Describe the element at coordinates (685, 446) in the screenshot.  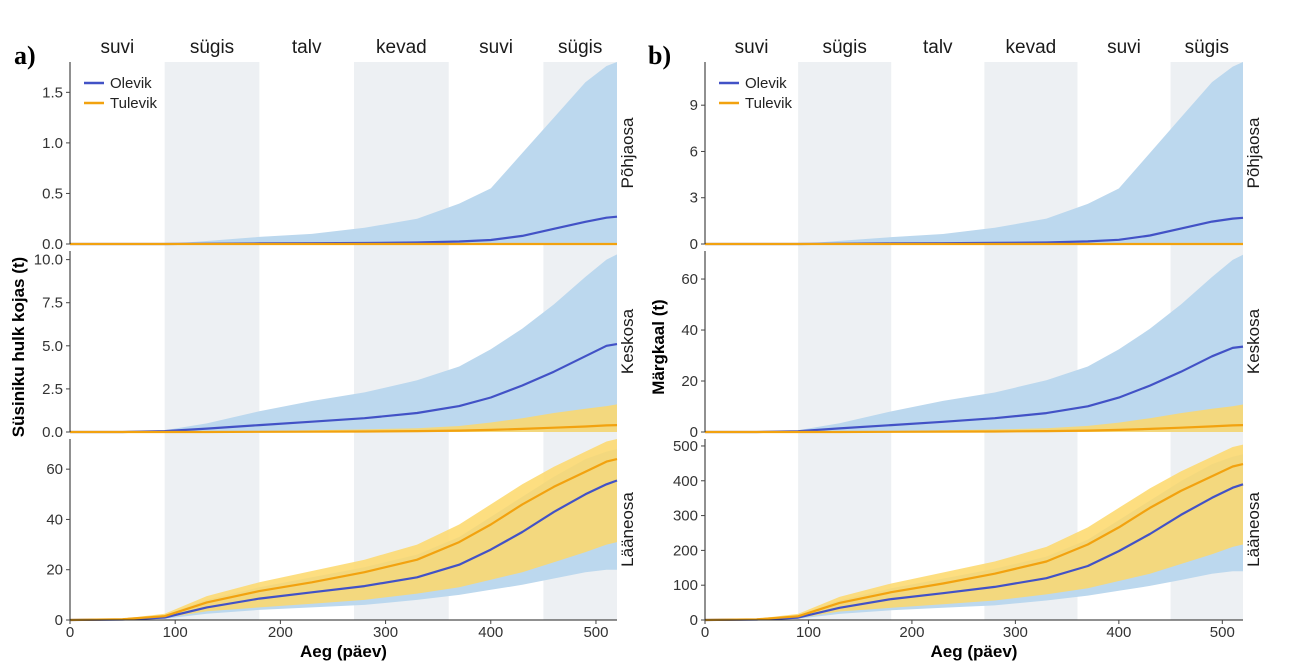
I see `y-tick-label: 500` at that location.